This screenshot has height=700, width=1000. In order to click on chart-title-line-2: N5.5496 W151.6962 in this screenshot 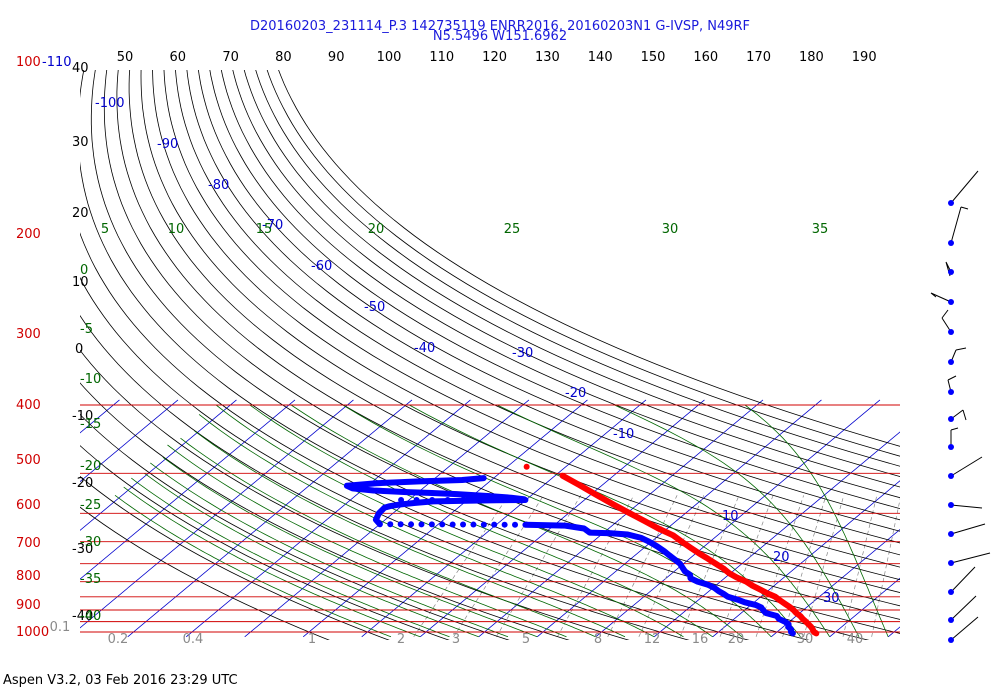, I will do `click(500, 36)`.